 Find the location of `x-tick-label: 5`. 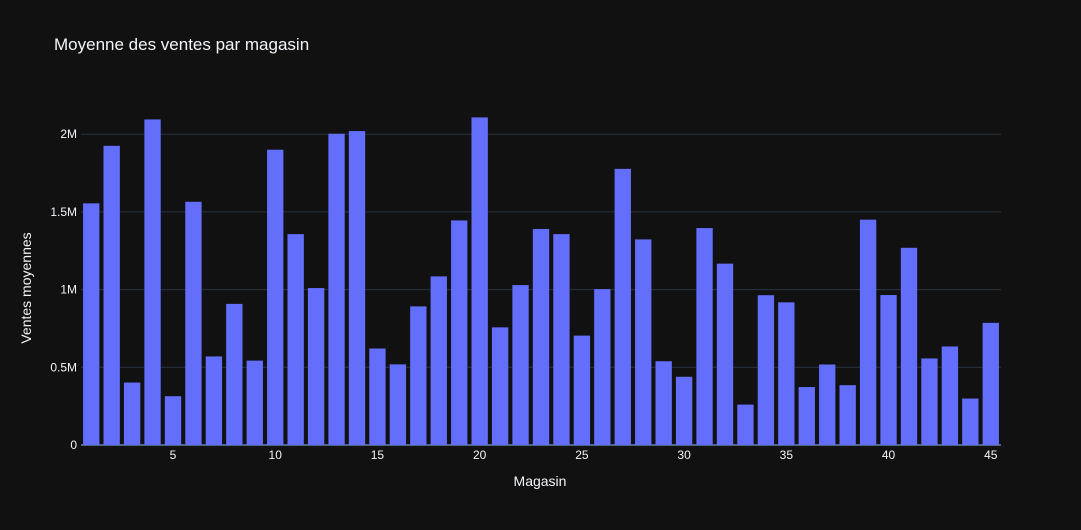

x-tick-label: 5 is located at coordinates (173, 455).